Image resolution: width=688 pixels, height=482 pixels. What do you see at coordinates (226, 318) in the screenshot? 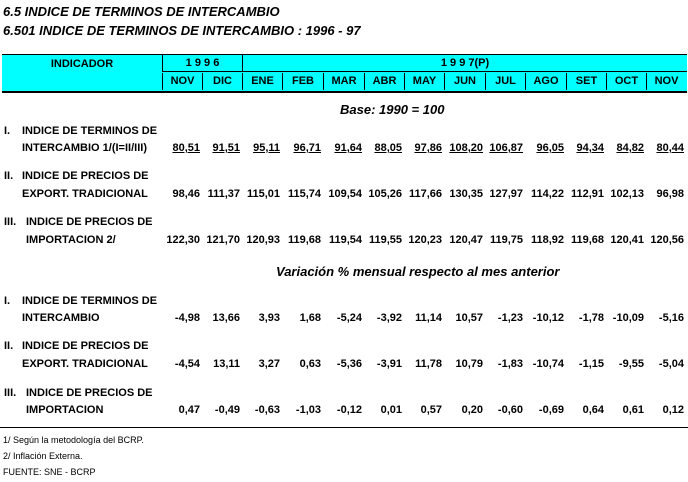
I see `table-cell: 13,66` at bounding box center [226, 318].